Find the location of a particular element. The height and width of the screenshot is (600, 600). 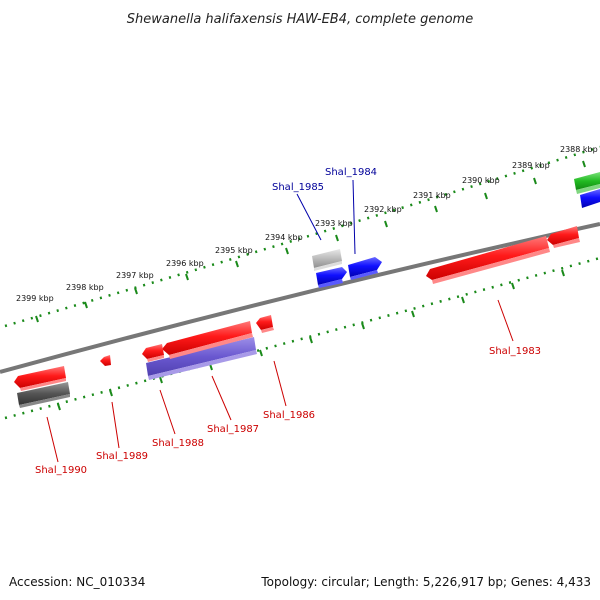

tick-label: 2389 kbp is located at coordinates (531, 165).